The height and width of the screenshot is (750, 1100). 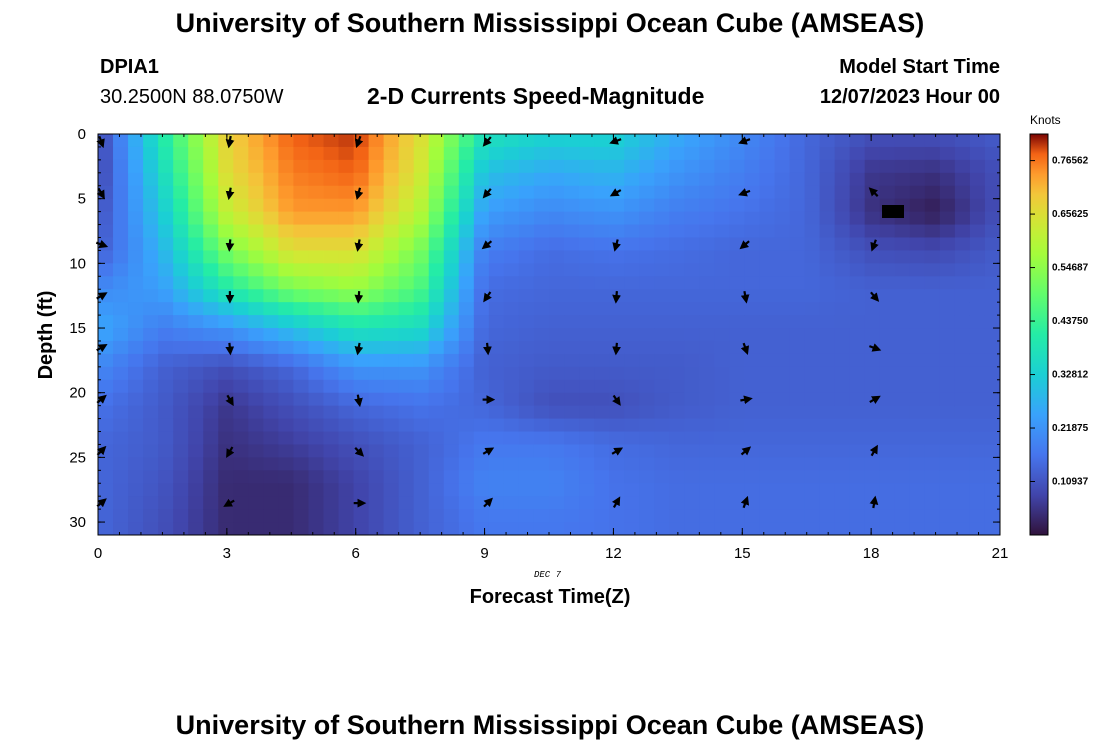 I want to click on y-tick-label: 0, so click(x=82, y=134).